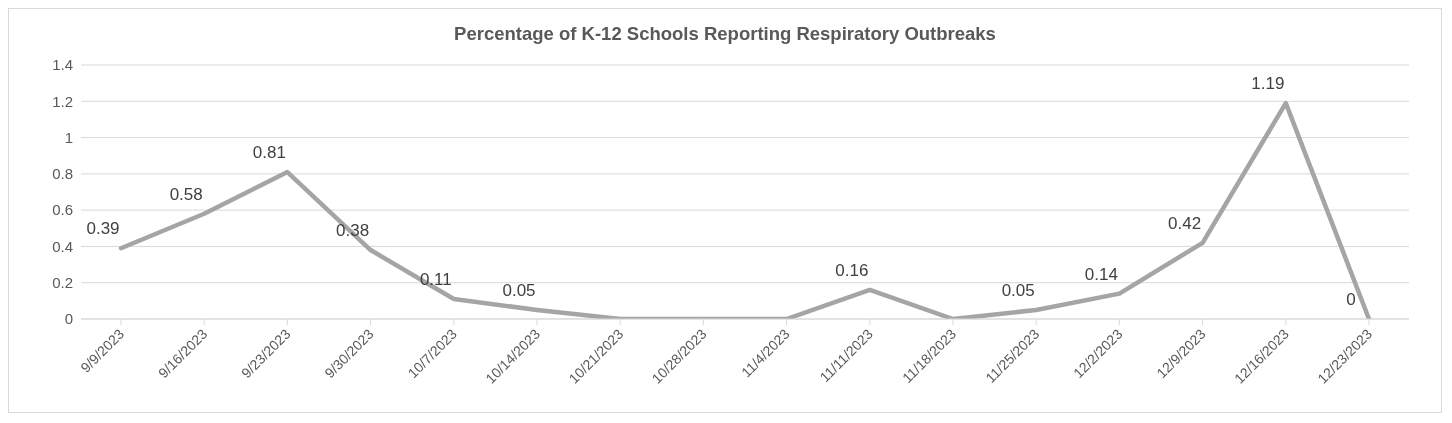 Image resolution: width=1452 pixels, height=423 pixels. I want to click on data-label: 1.19, so click(1268, 84).